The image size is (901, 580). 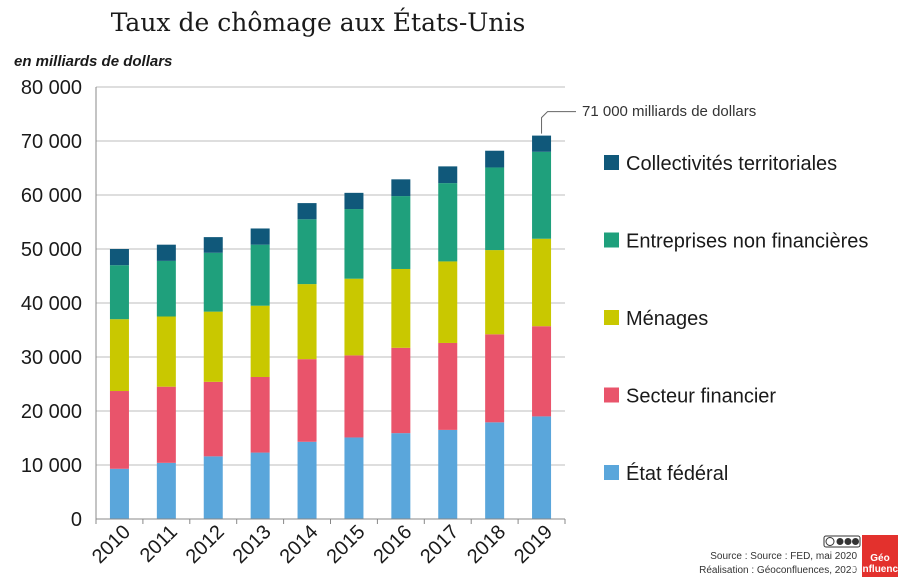 What do you see at coordinates (252, 544) in the screenshot?
I see `x-tick-label: 2013` at bounding box center [252, 544].